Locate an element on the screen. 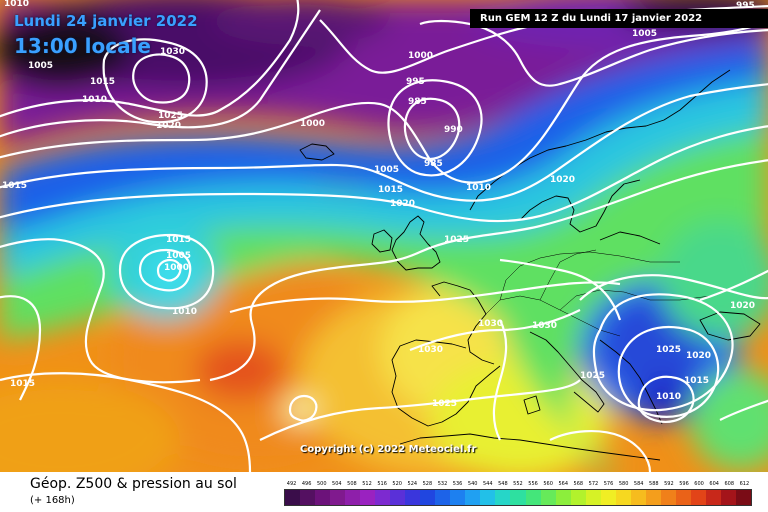 The image size is (768, 512). isobar-label: 990 is located at coordinates (453, 130).